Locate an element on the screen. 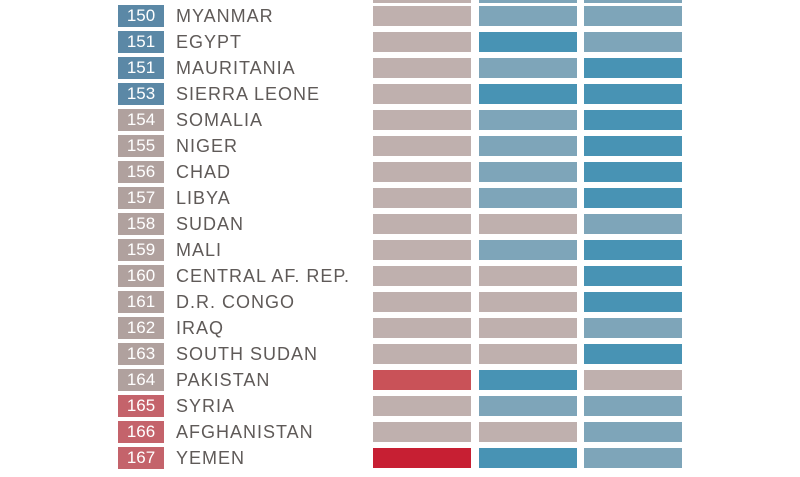 The width and height of the screenshot is (800, 477). country-name: IRAQ is located at coordinates (200, 328).